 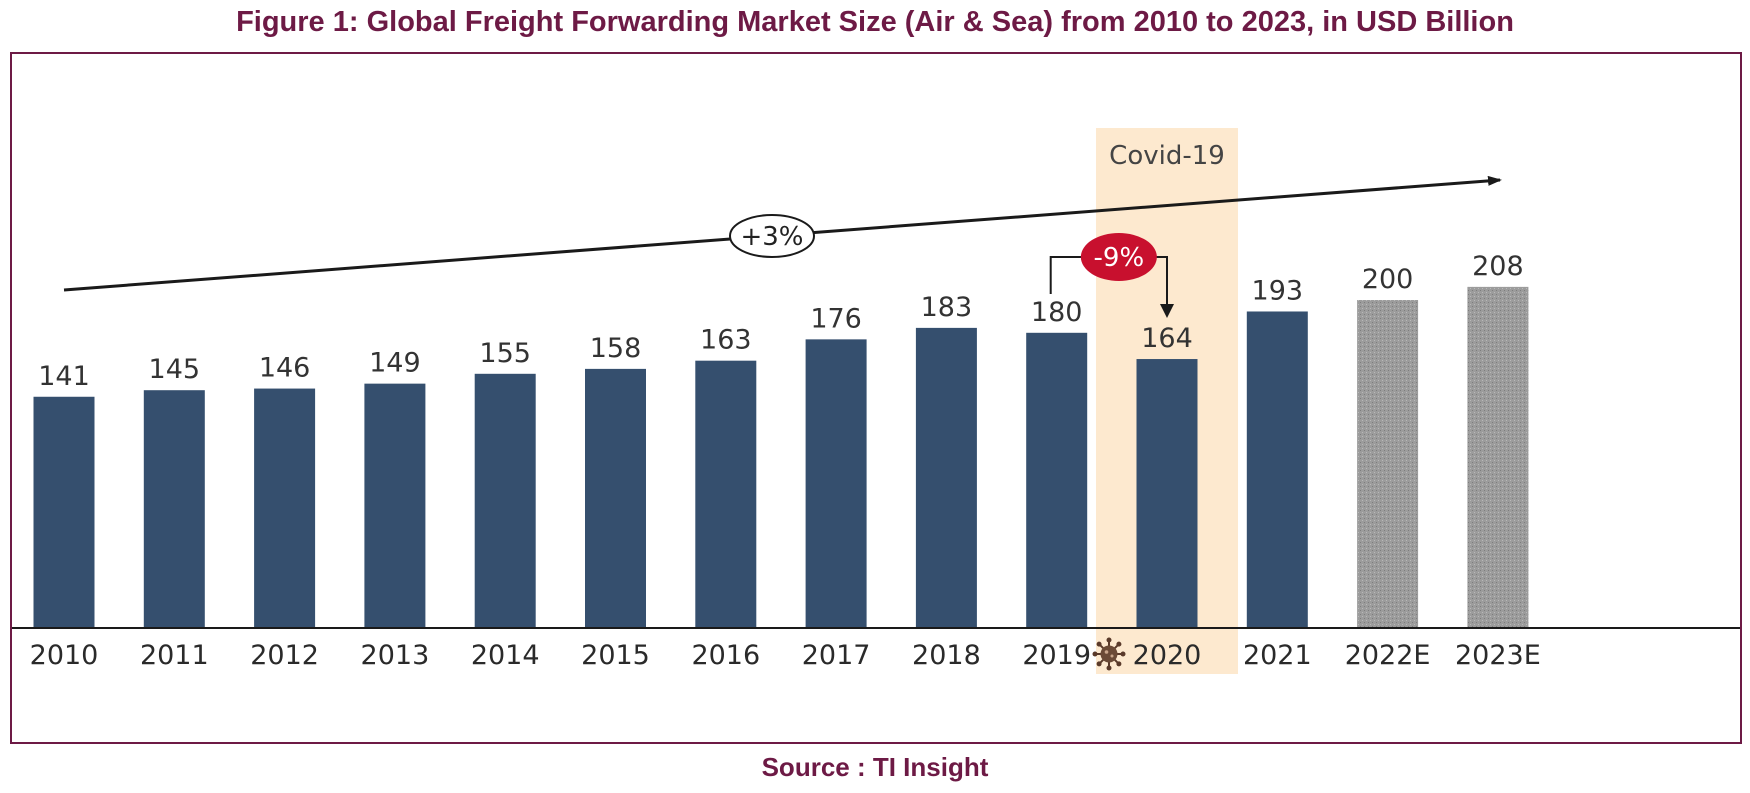 What do you see at coordinates (174, 509) in the screenshot?
I see `bar-2011` at bounding box center [174, 509].